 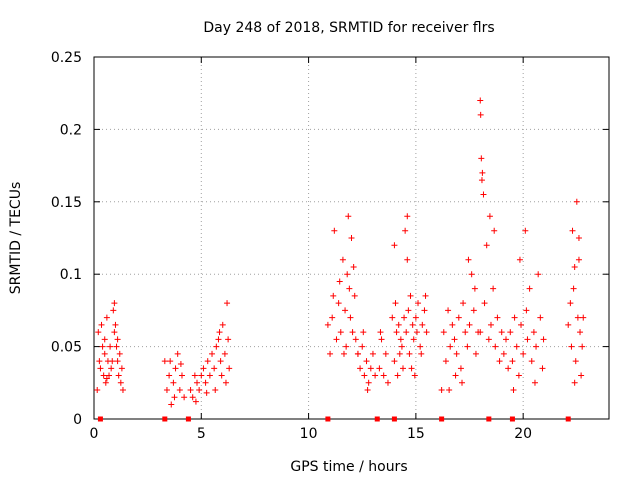 What do you see at coordinates (66, 203) in the screenshot?
I see `y-tick-label: 0.15` at bounding box center [66, 203].